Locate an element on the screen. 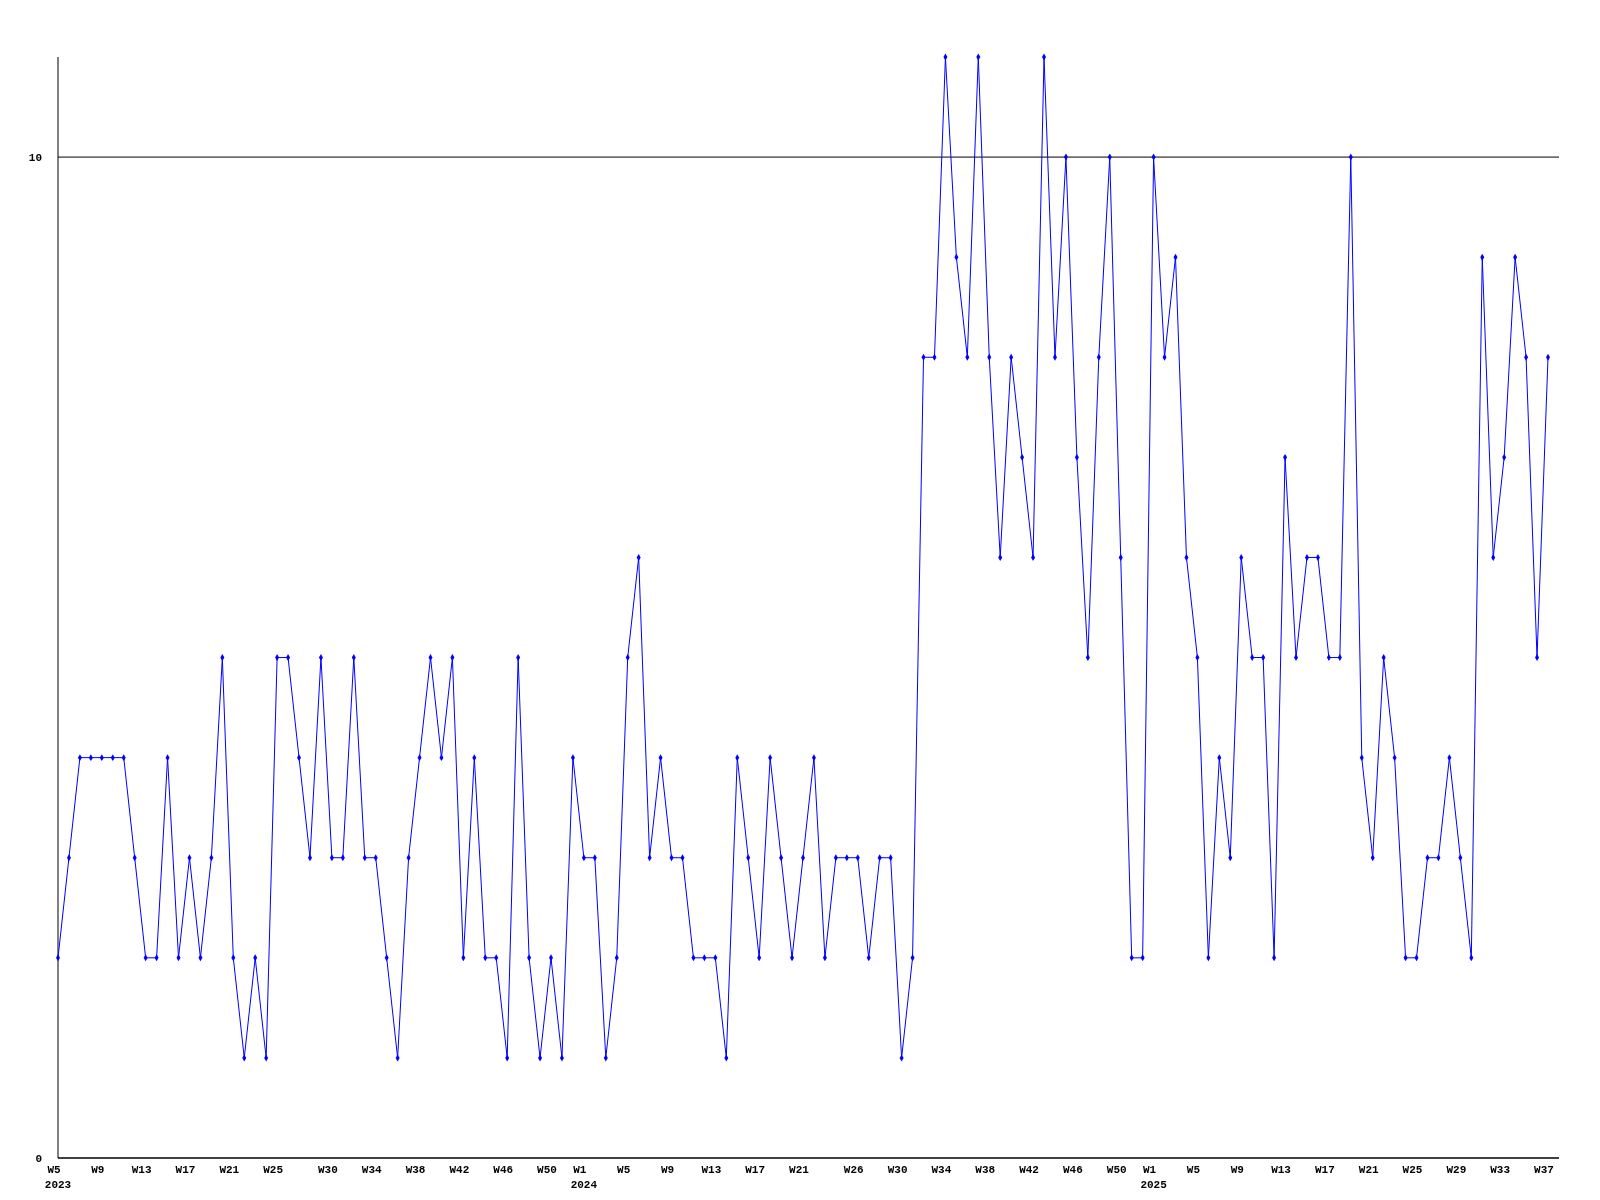 The image size is (1600, 1200). x-tick-label: W26 is located at coordinates (853, 1170).